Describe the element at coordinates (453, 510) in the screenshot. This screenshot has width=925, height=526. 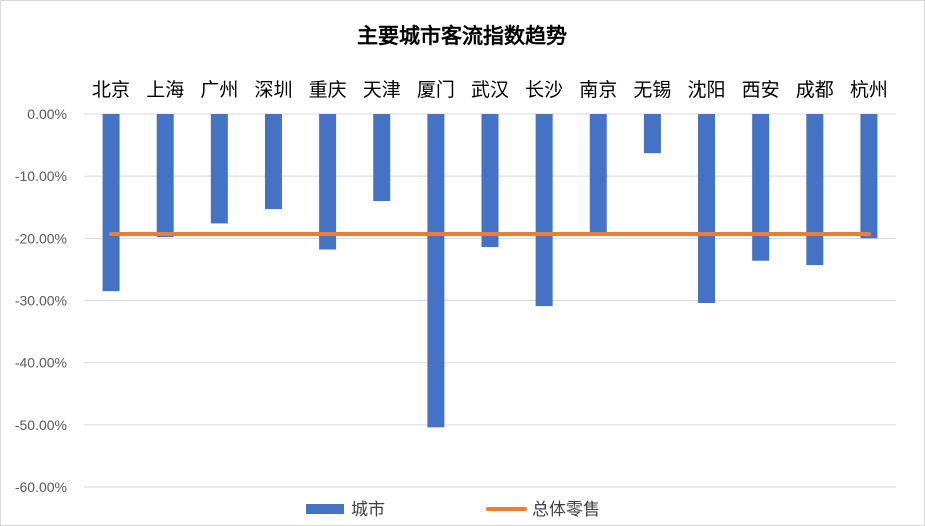
I see `legend: 城市 总体零售` at that location.